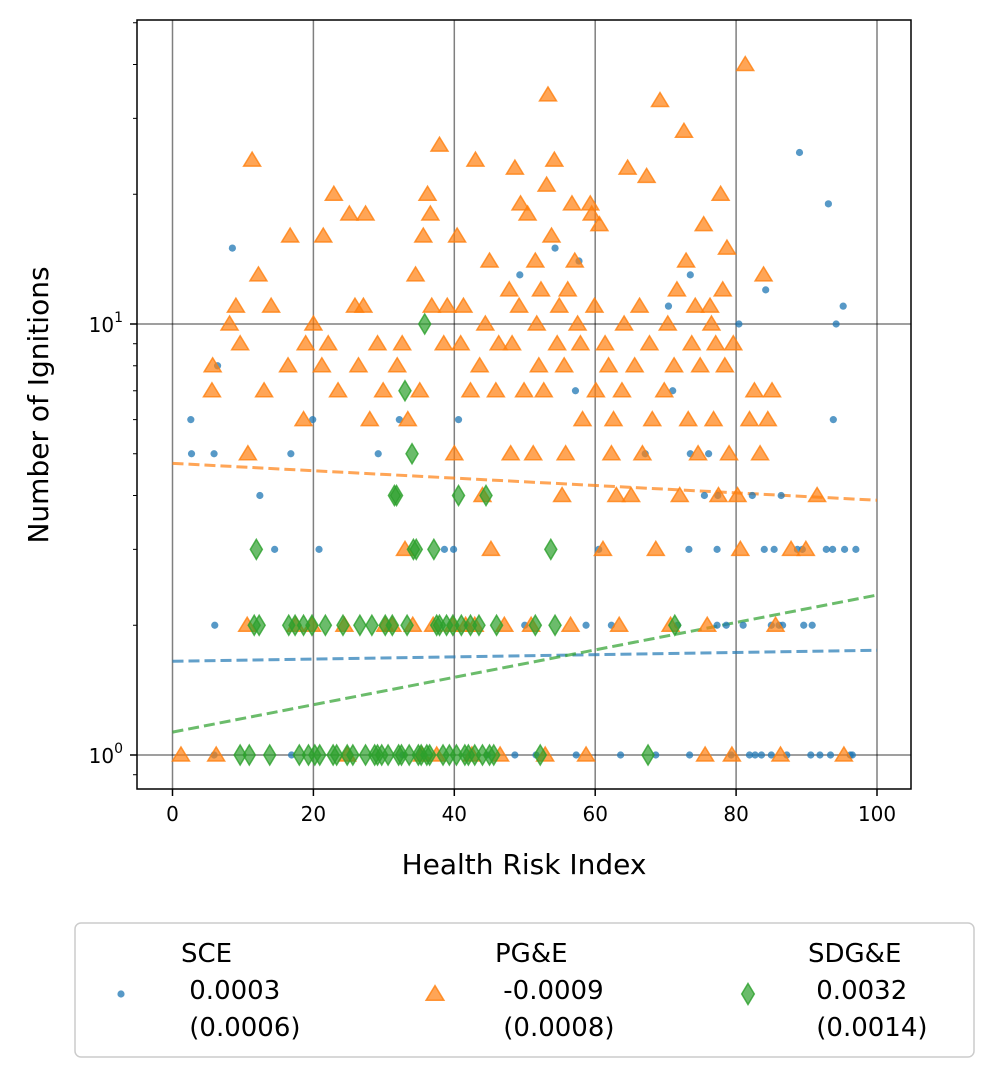  What do you see at coordinates (857, 991) in the screenshot?
I see `legend-label: 0.0032` at bounding box center [857, 991].